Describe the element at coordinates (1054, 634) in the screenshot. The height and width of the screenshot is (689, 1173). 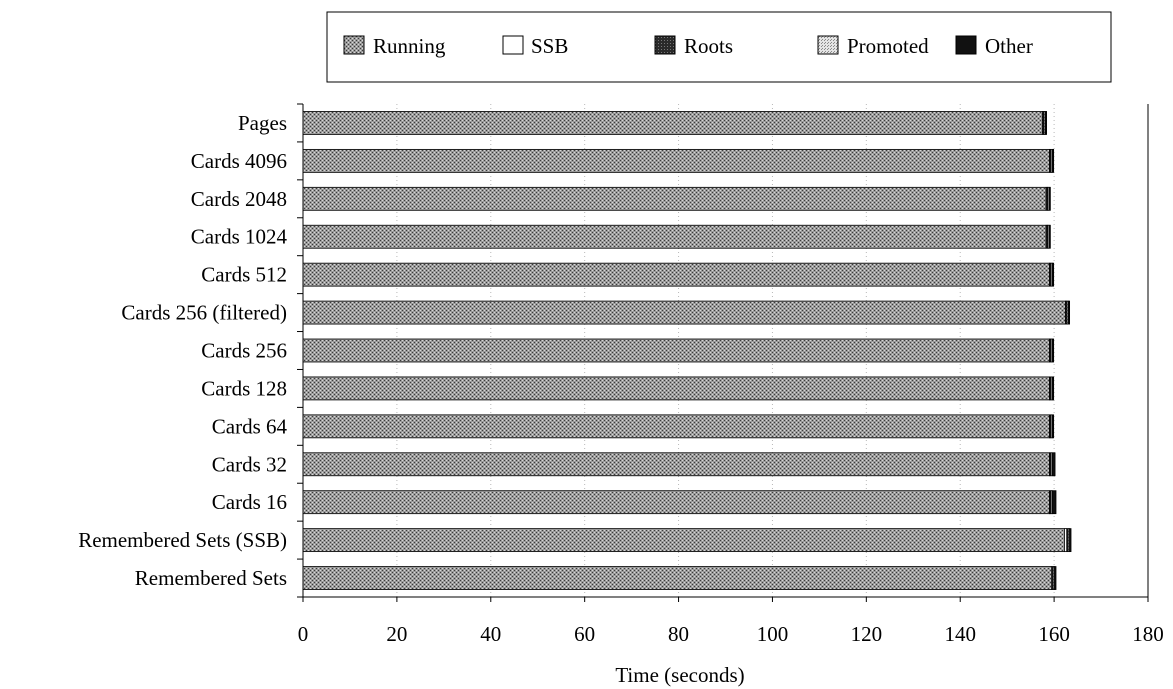
I see `x-tick-label: 160` at that location.